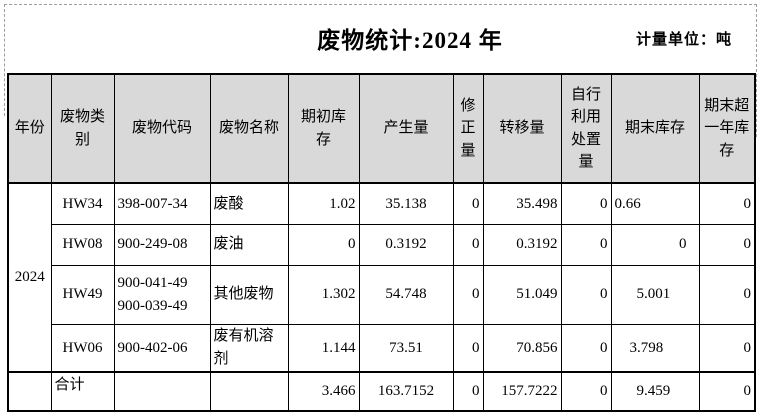  What do you see at coordinates (4, 60) in the screenshot?
I see `page-break-dash-left` at bounding box center [4, 60].